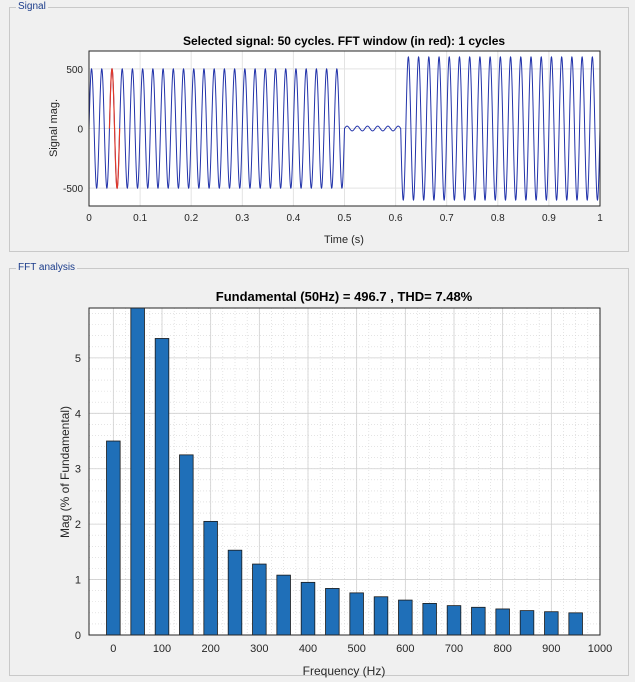  Describe the element at coordinates (344, 671) in the screenshot. I see `fft-x-axis-label: Frequency (Hz)` at that location.